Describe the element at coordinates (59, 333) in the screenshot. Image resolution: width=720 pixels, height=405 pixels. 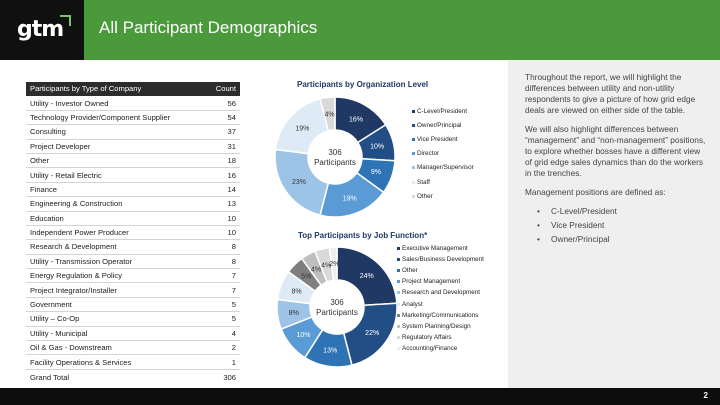
I see `table-row-label: Utility - Municipal` at that location.